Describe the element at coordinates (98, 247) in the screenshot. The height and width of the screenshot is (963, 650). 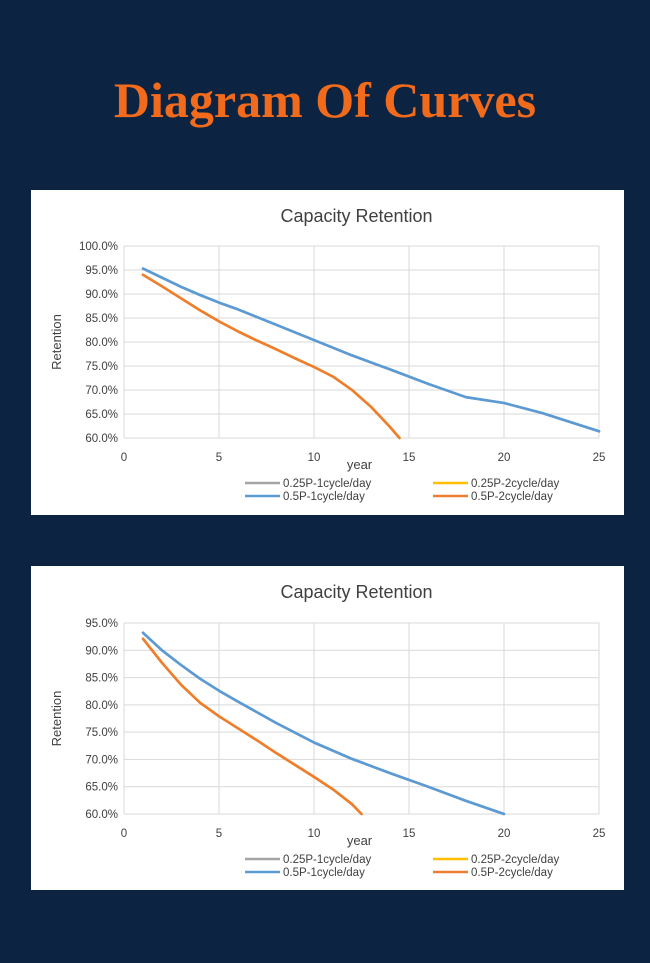
I see `y-tick-label: 100.0%` at that location.